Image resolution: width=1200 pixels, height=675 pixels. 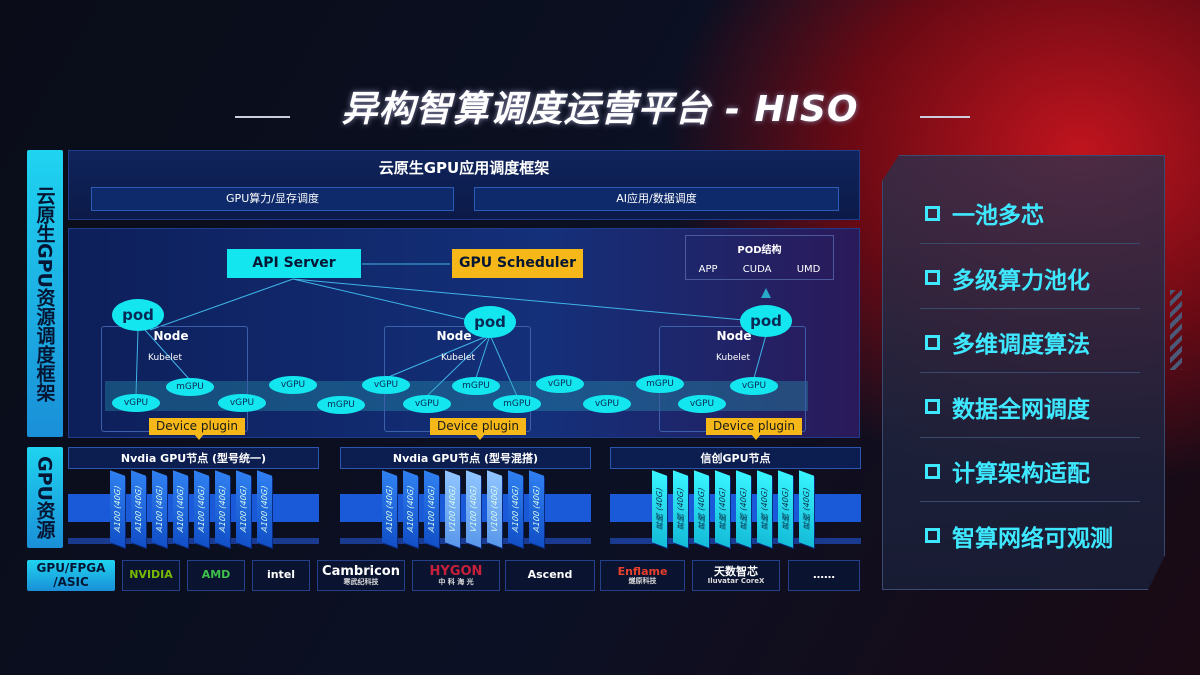 What do you see at coordinates (464, 168) in the screenshot?
I see `framework-title: 云原生GPU应用调度框架` at bounding box center [464, 168].